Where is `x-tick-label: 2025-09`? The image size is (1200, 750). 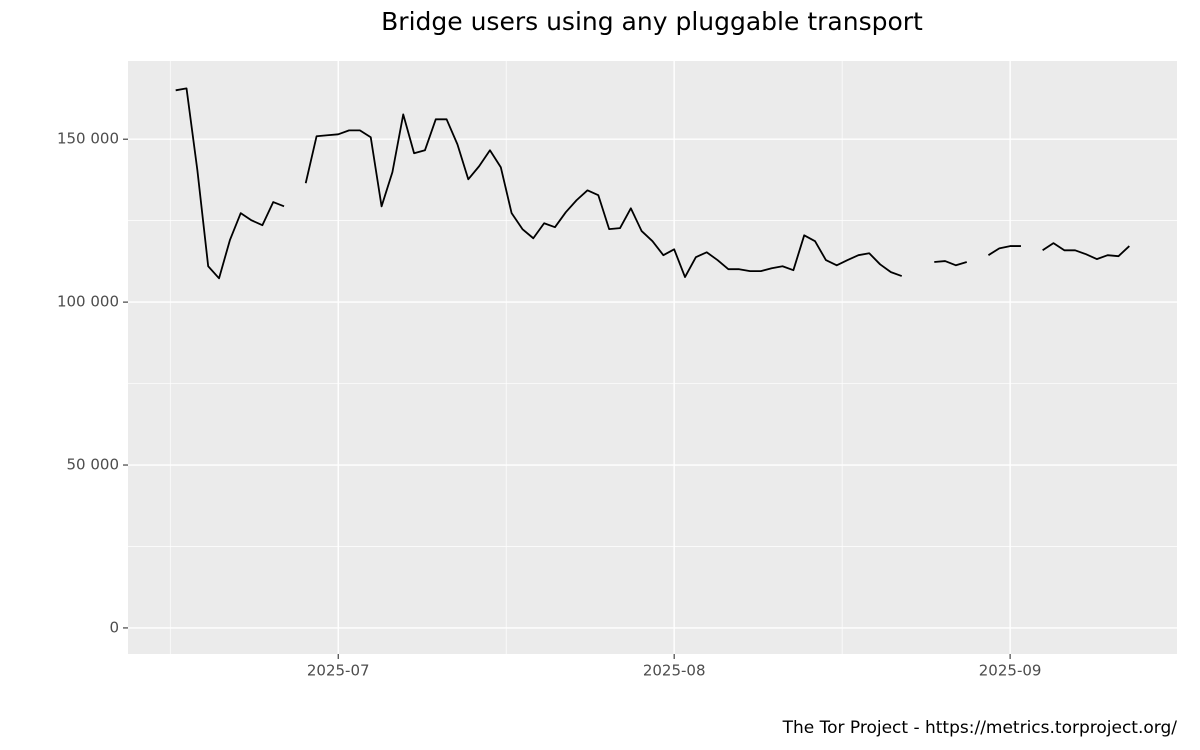
x-tick-label: 2025-09 is located at coordinates (1010, 671).